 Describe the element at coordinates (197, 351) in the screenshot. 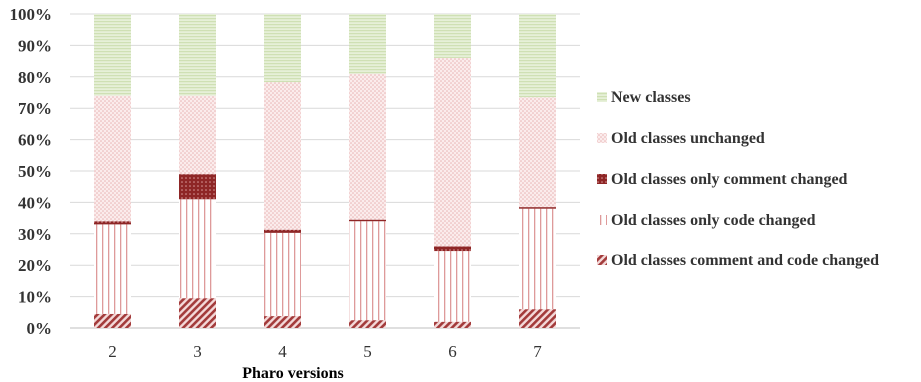

I see `x-tick-label: 3` at that location.